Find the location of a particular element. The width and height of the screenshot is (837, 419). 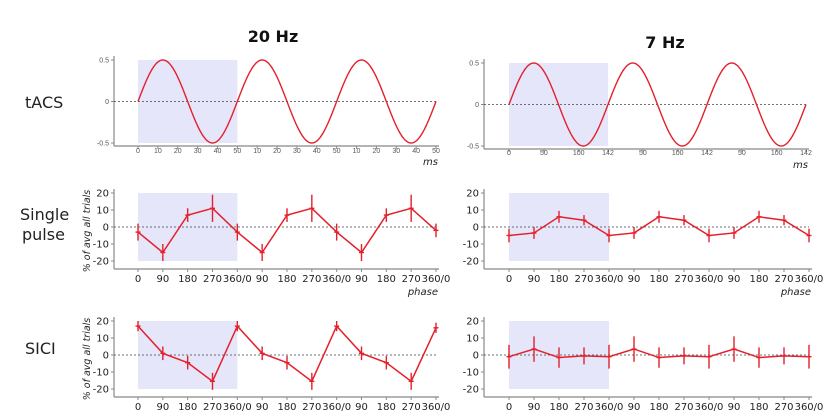

x-tick-label: 142 is located at coordinates (806, 153).